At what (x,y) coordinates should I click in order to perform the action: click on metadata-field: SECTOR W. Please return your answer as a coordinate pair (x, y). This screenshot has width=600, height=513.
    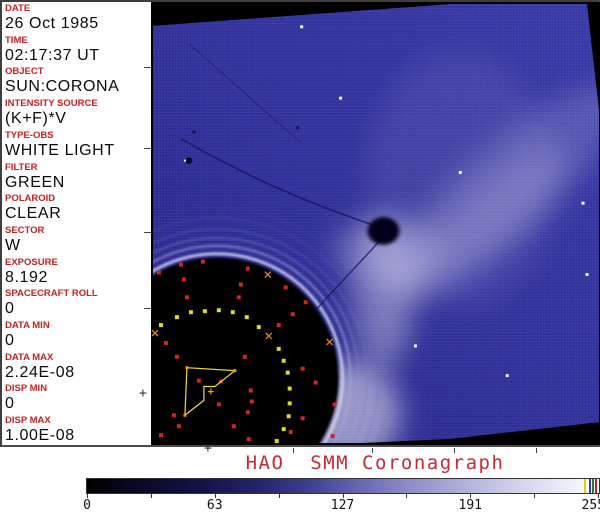
    Looking at the image, I should click on (77, 240).